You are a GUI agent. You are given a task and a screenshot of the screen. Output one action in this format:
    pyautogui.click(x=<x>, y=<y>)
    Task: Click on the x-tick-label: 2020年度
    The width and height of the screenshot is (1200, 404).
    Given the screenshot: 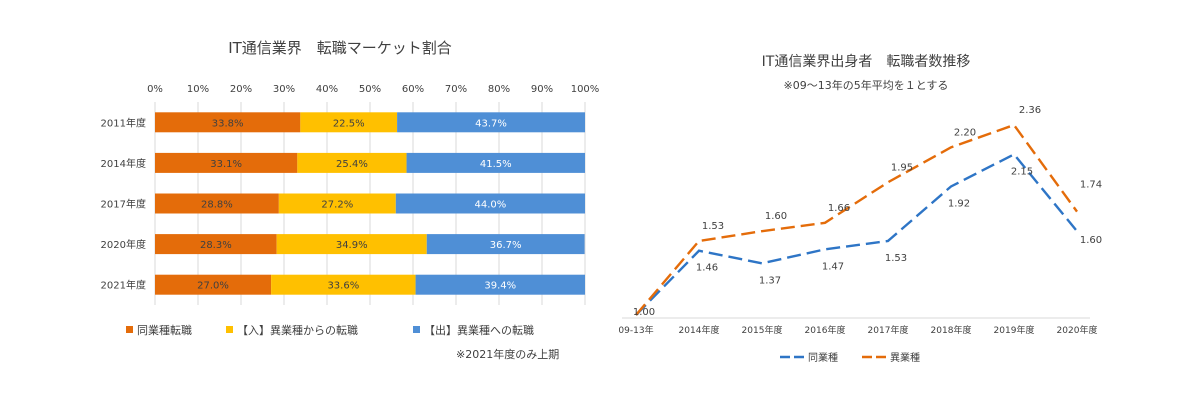 What is the action you would take?
    pyautogui.click(x=1077, y=330)
    